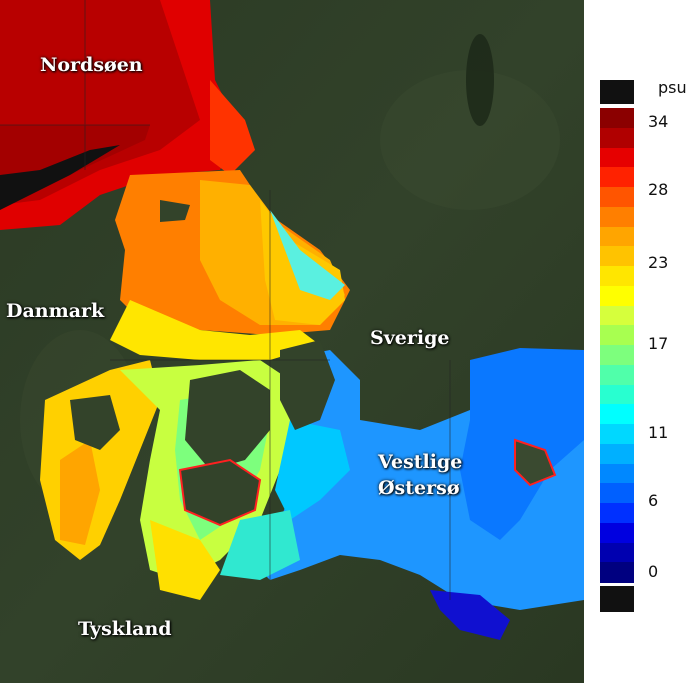  What do you see at coordinates (419, 488) in the screenshot?
I see `label-ostersoe: Østersø` at bounding box center [419, 488].